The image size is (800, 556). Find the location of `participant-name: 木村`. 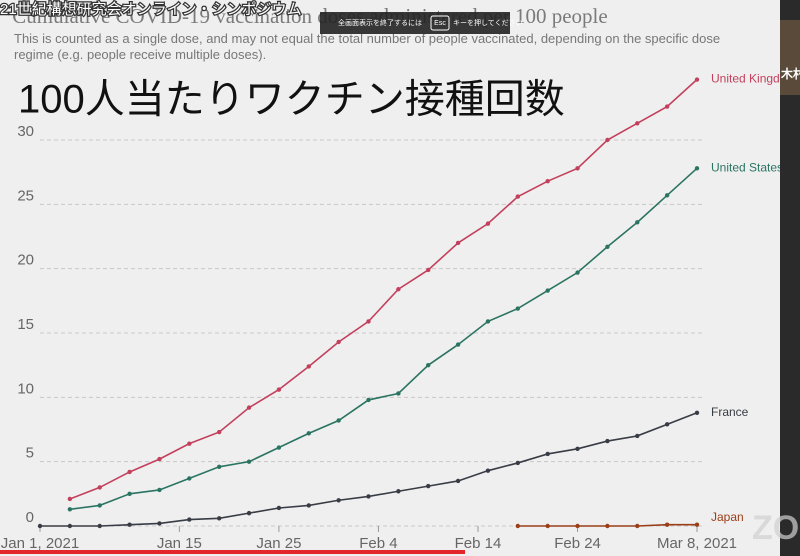

participant-name: 木村 is located at coordinates (790, 73).